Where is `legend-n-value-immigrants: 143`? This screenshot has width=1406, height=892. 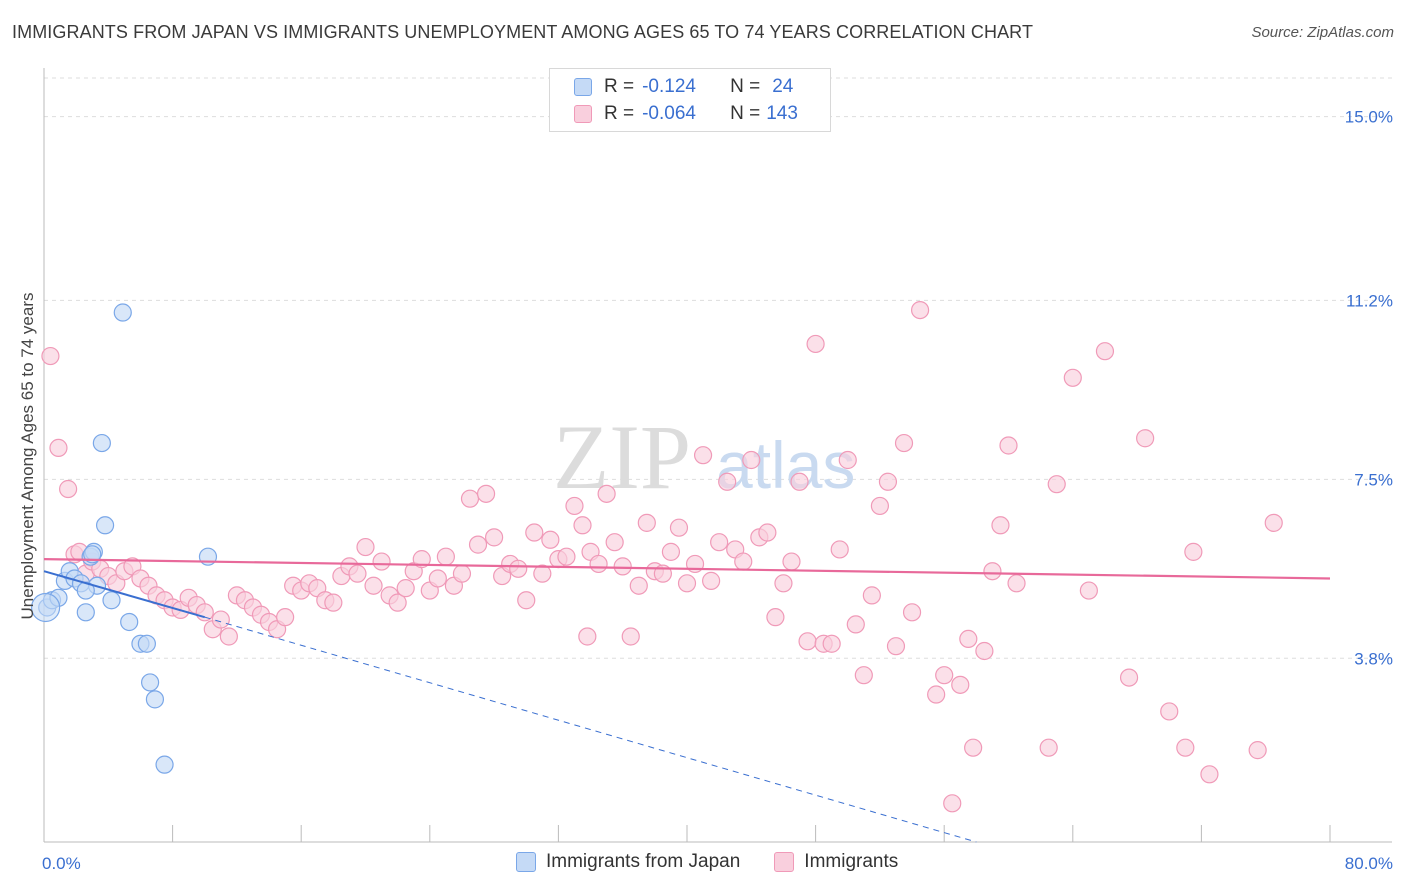 legend-n-value-immigrants: 143 is located at coordinates (782, 113).